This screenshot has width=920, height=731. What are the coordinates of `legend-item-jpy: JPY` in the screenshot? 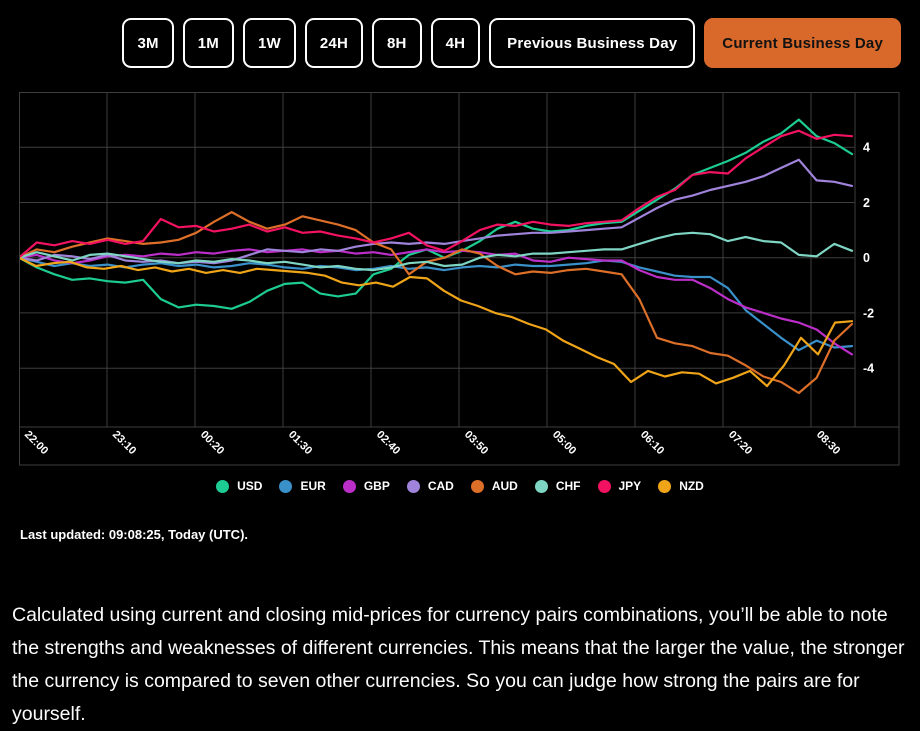 It's located at (619, 486).